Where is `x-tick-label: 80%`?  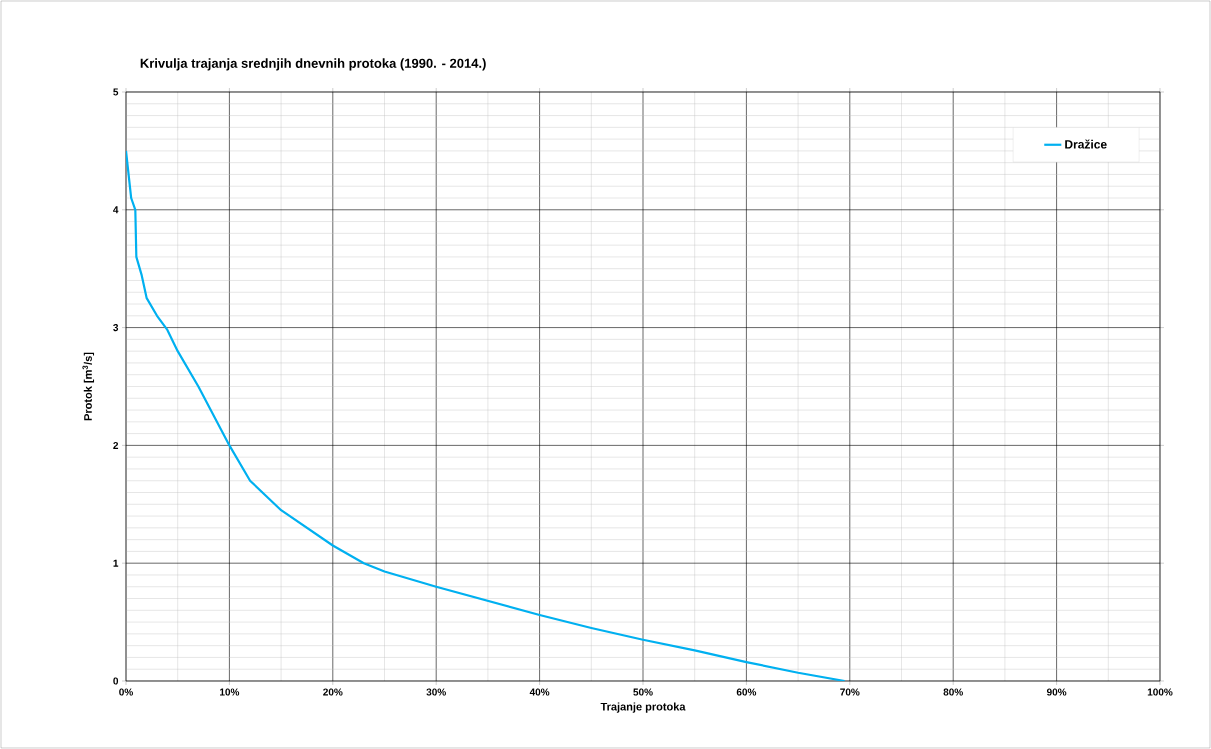 x-tick-label: 80% is located at coordinates (953, 692).